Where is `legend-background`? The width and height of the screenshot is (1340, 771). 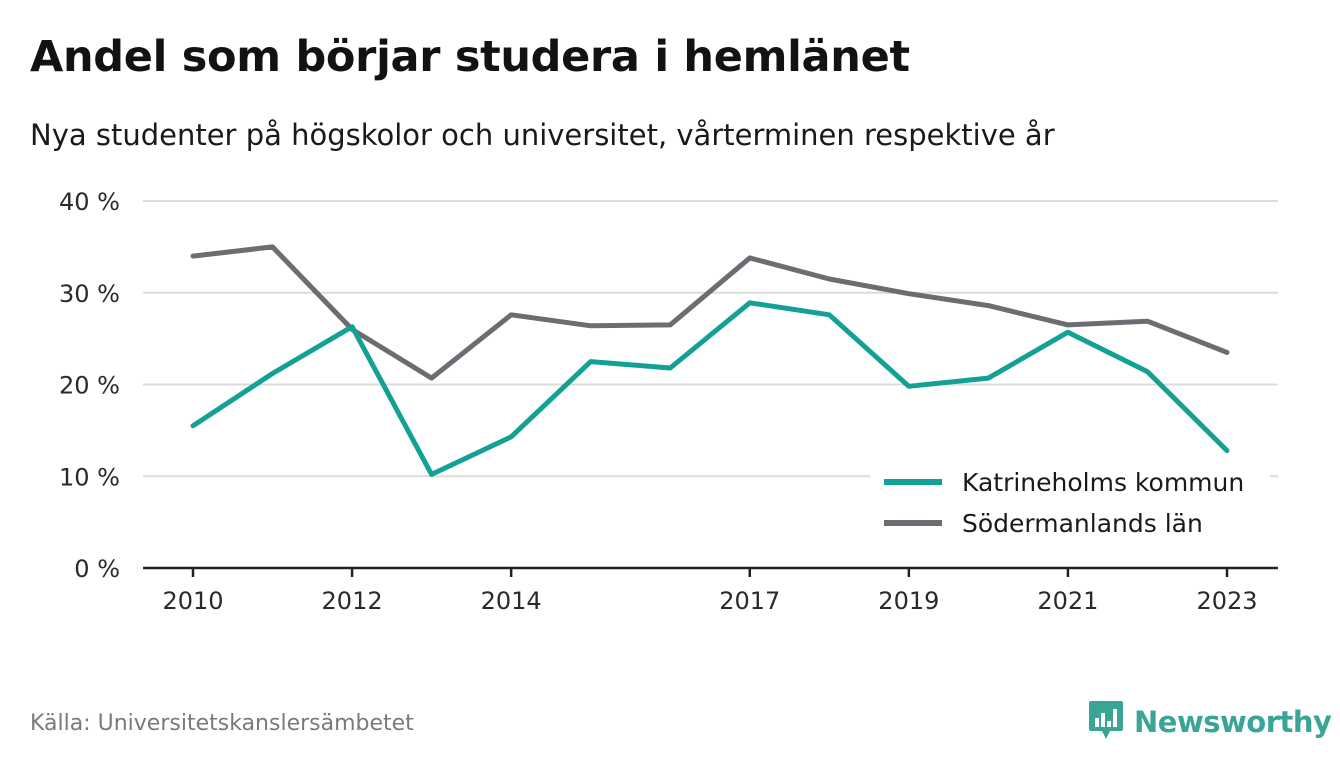 legend-background is located at coordinates (1070, 502).